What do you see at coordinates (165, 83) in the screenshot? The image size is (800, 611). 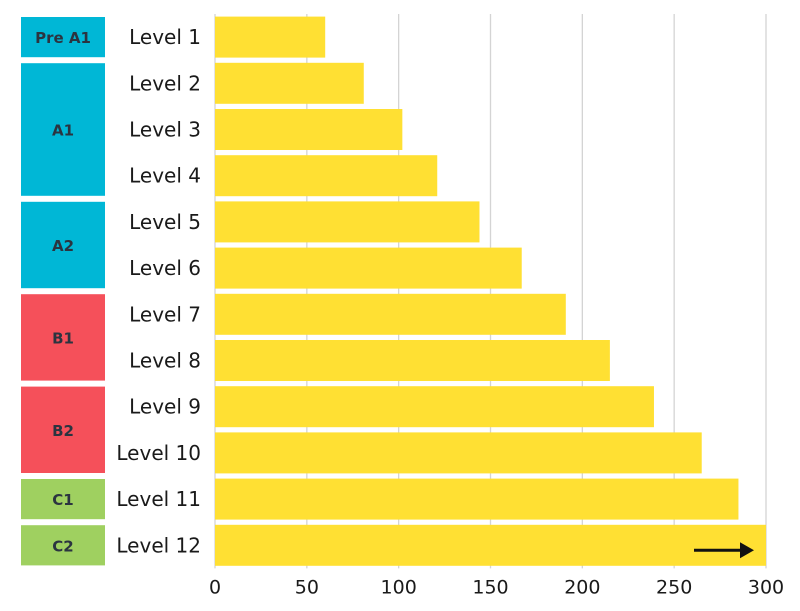 I see `category-label: Level 2` at bounding box center [165, 83].